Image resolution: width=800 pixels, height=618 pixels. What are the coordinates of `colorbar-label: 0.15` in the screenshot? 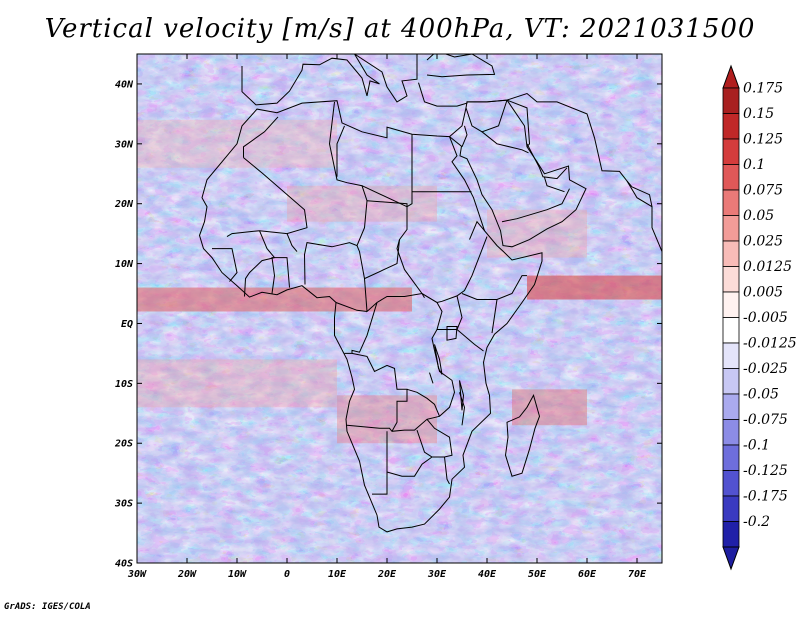 It's located at (758, 114).